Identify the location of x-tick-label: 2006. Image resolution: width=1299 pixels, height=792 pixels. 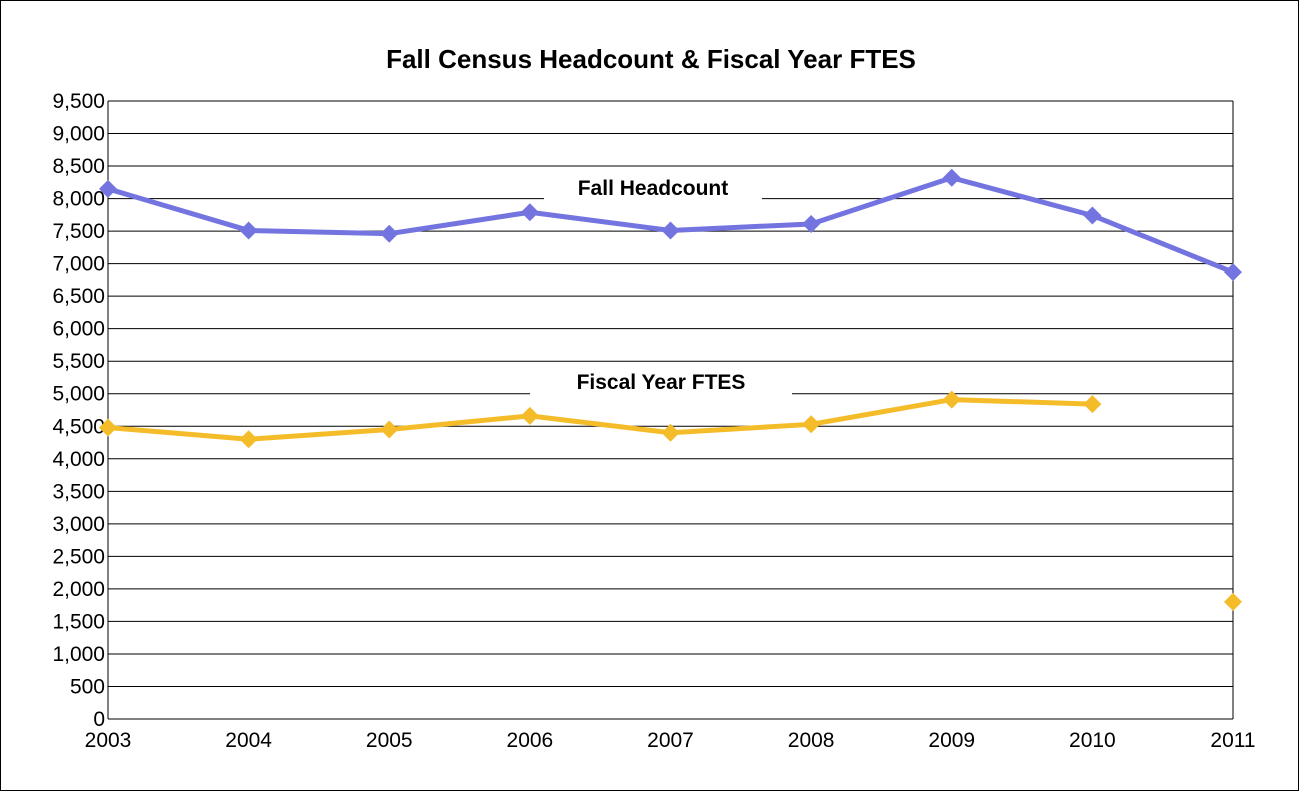
(530, 740).